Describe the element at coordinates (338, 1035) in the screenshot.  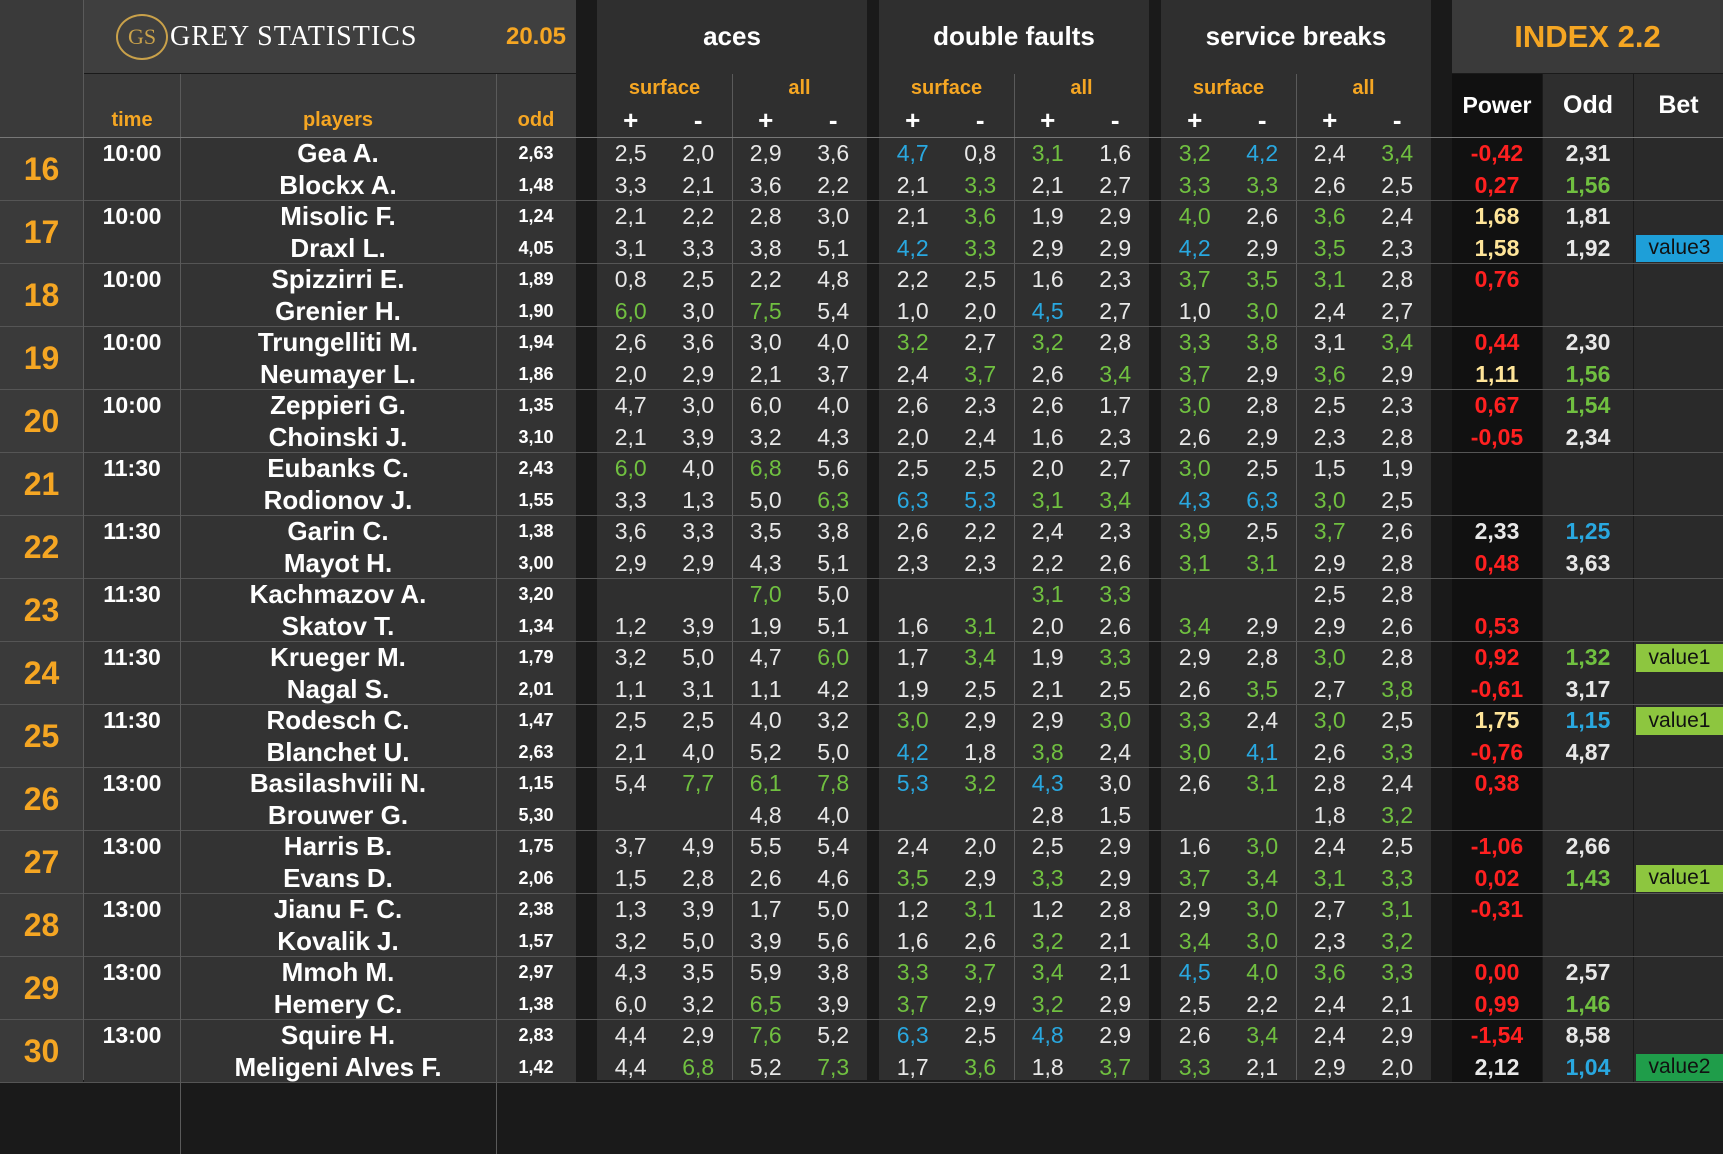
I see `player-name: Squire H.` at that location.